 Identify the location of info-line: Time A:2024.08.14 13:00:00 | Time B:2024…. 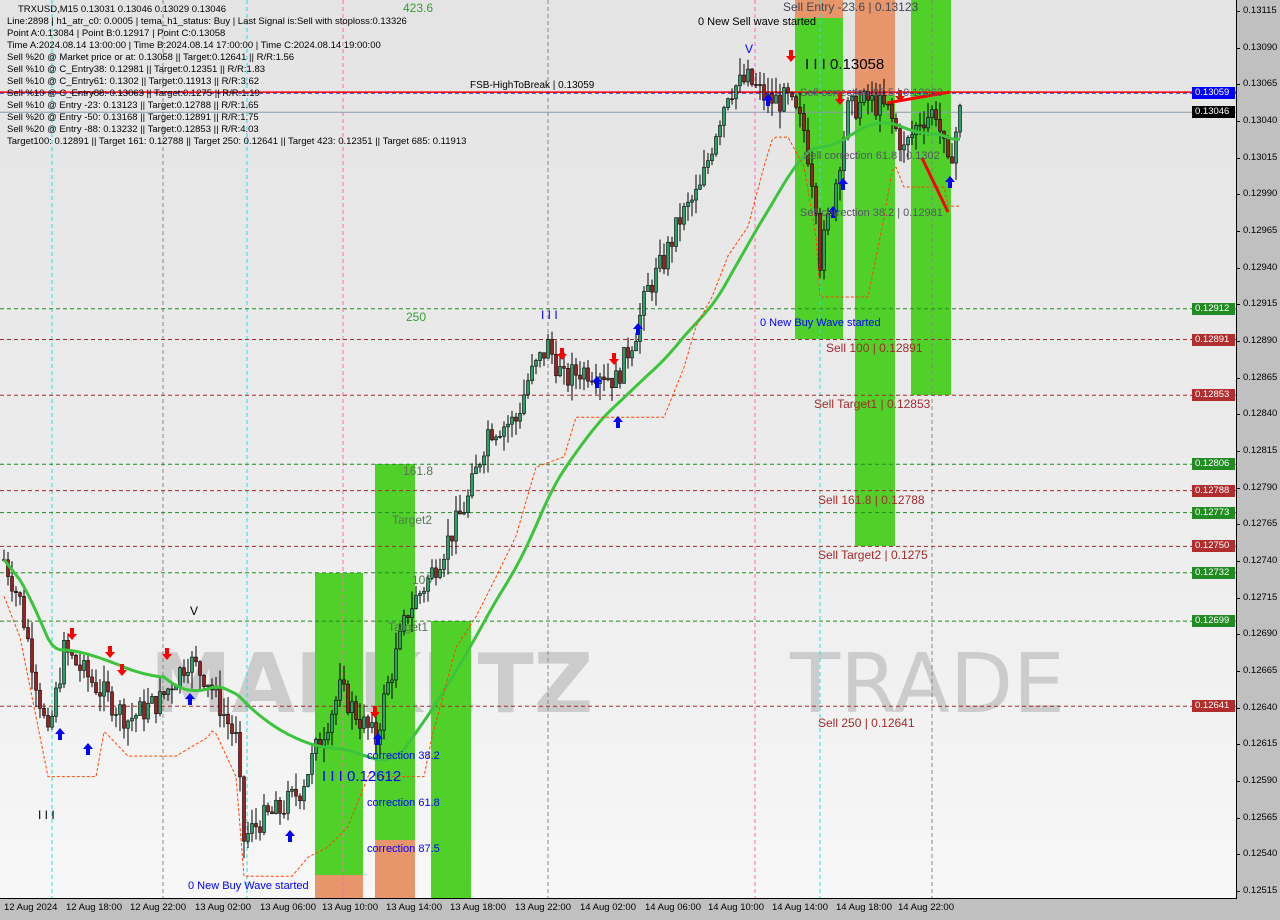
(194, 45).